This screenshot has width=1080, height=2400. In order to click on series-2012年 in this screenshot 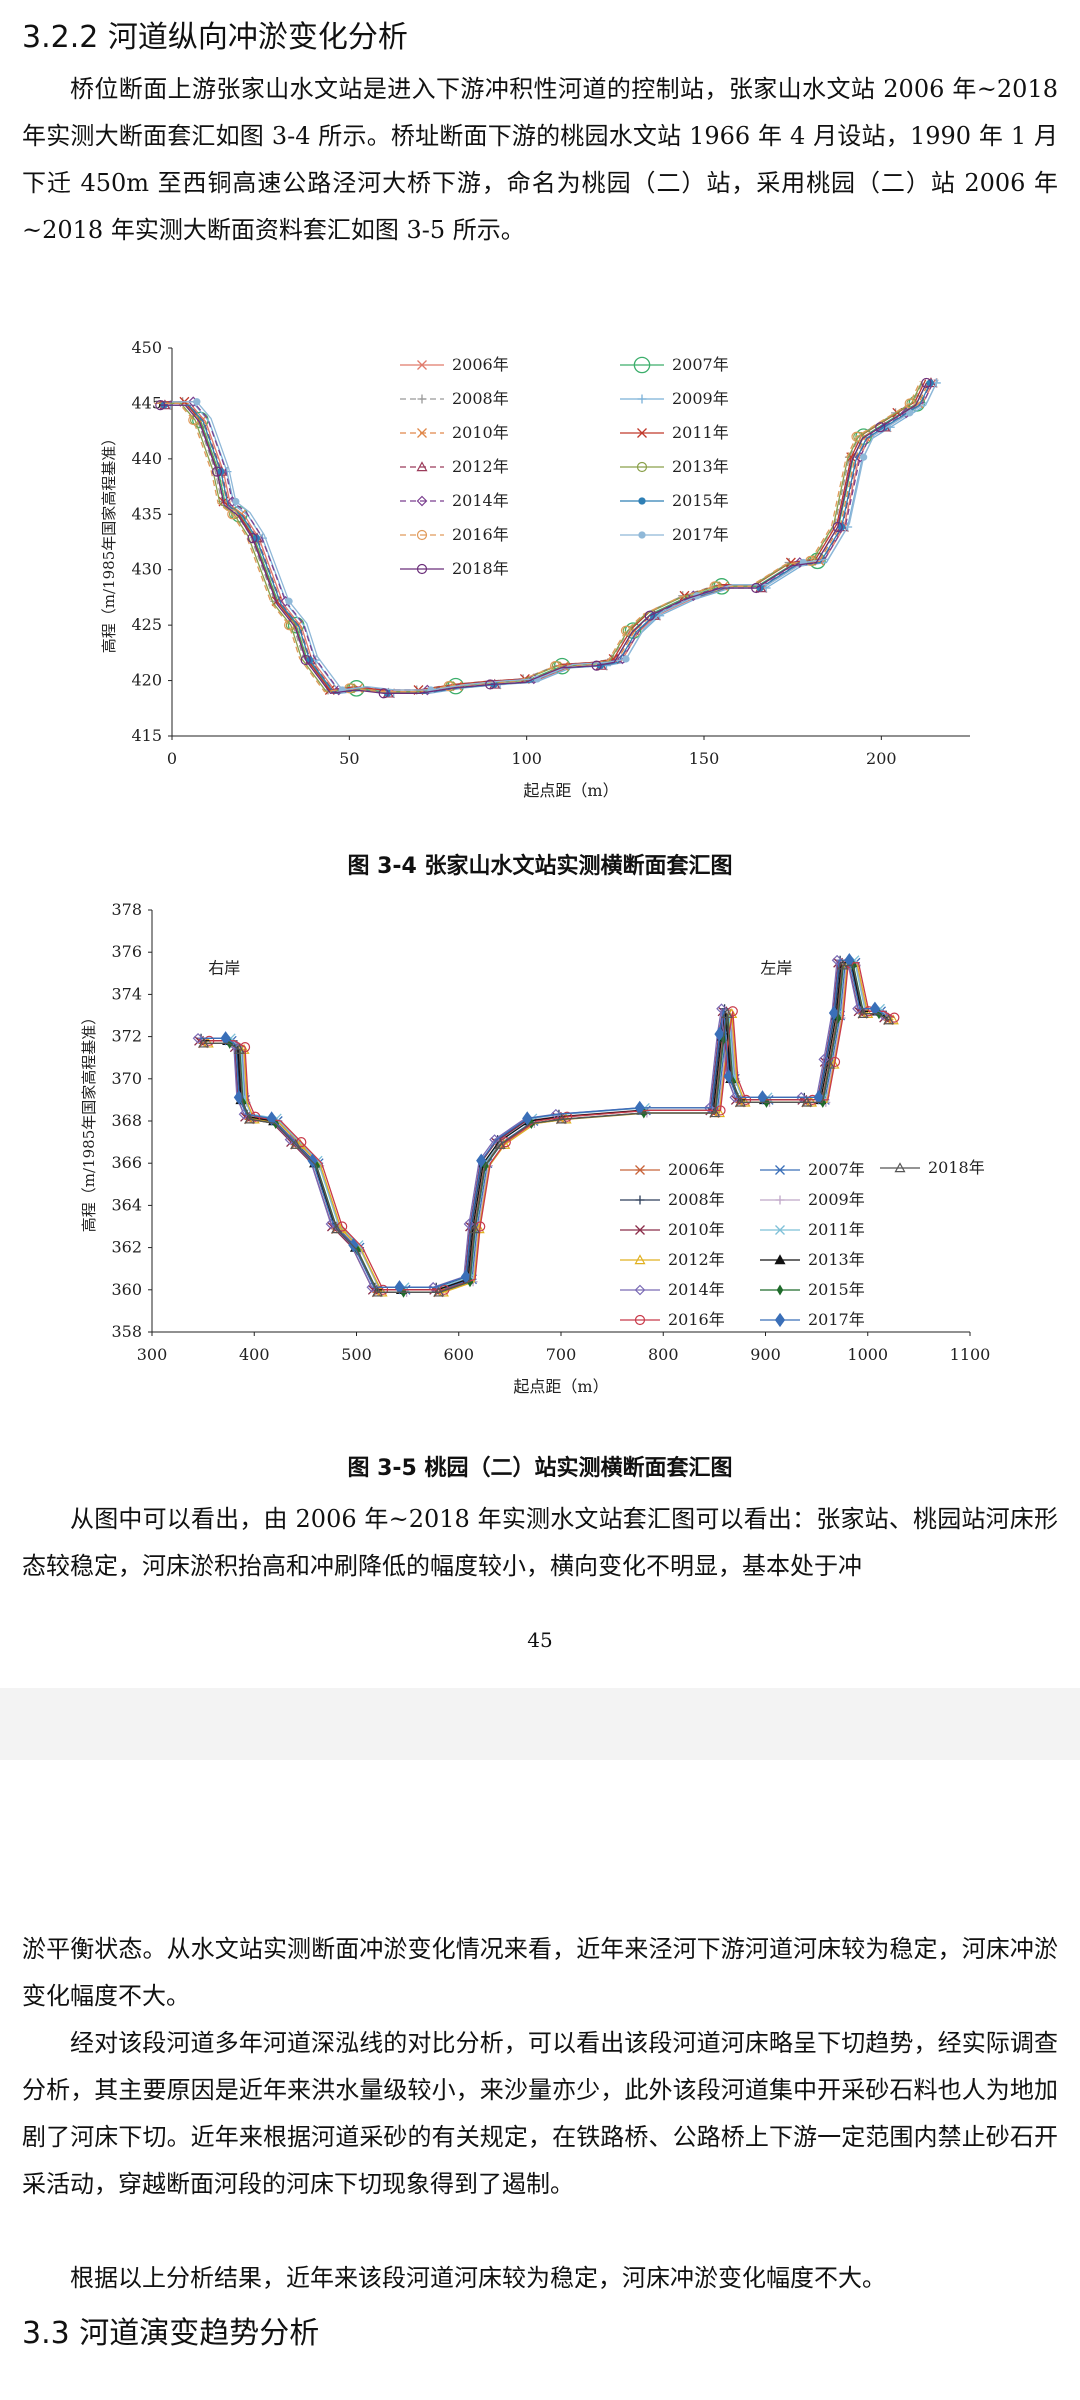, I will do `click(550, 1128)`.